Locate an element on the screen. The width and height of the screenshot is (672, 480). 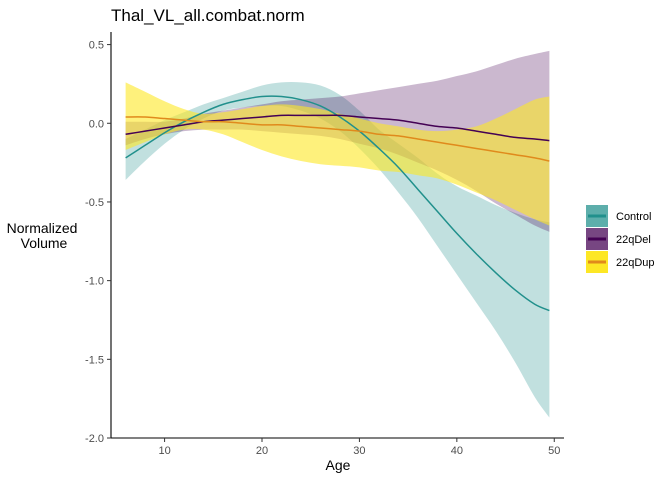
legend: Control 22qDel 22qDup is located at coordinates (620, 239).